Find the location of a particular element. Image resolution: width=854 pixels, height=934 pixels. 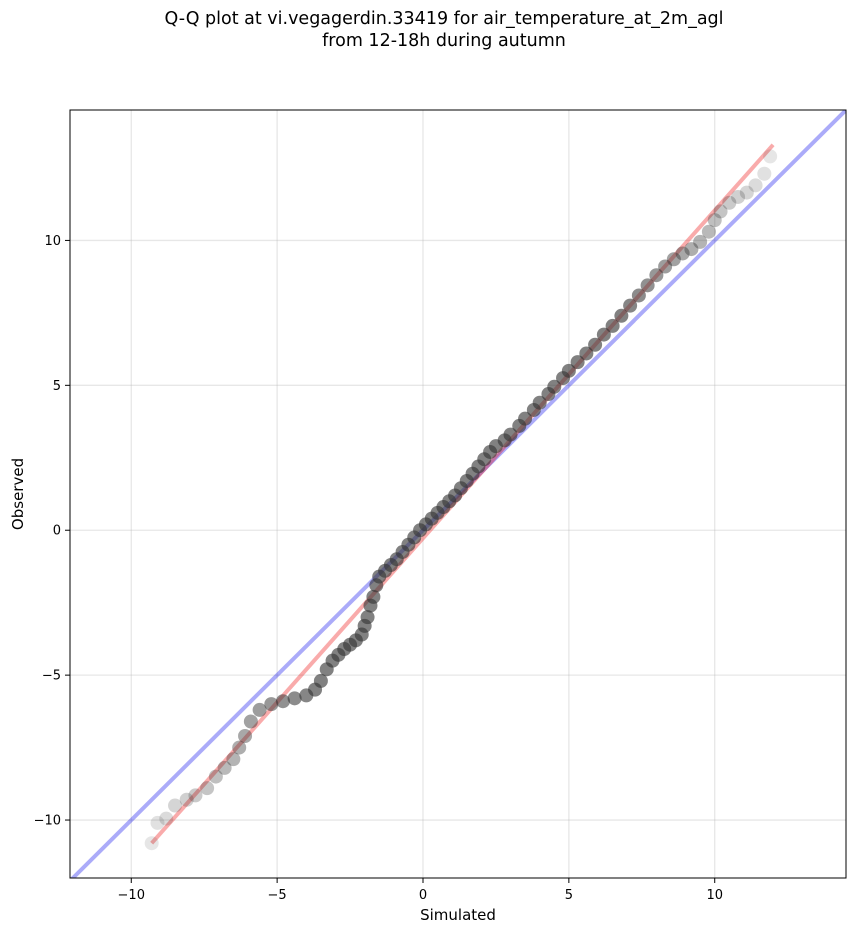

y-tick-label: 5 is located at coordinates (57, 386).